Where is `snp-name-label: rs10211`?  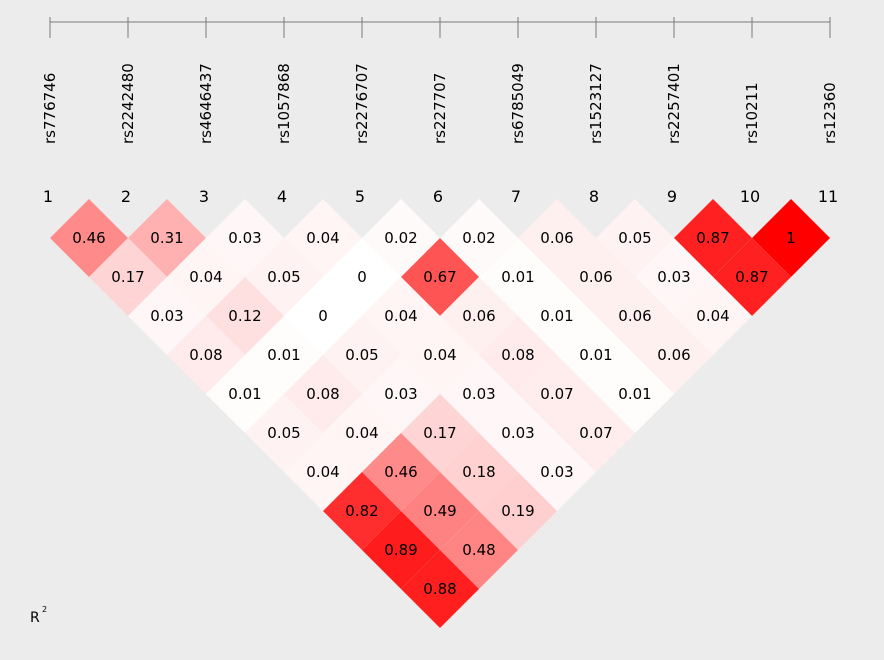
snp-name-label: rs10211 is located at coordinates (752, 113).